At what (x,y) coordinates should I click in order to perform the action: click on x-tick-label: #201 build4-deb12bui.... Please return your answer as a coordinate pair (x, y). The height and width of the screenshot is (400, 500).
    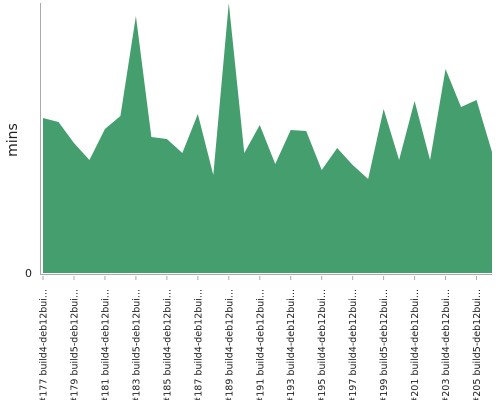
    Looking at the image, I should click on (415, 344).